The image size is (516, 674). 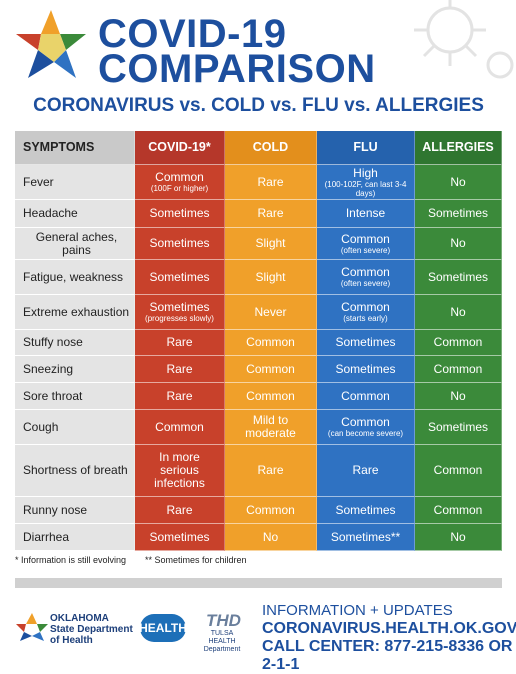 I want to click on org-line: TULSA HEALTH, so click(x=222, y=637).